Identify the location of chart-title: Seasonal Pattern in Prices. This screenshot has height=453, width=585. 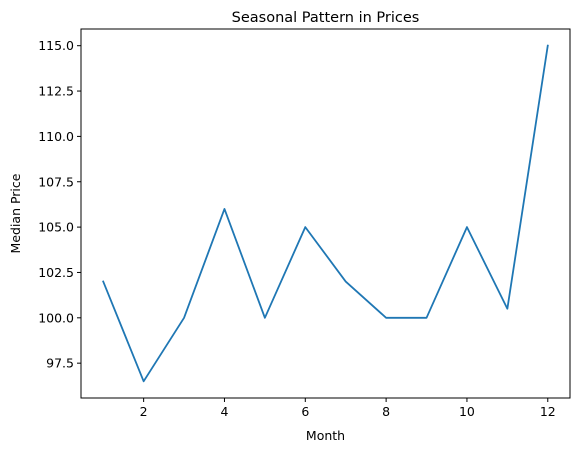
(326, 18).